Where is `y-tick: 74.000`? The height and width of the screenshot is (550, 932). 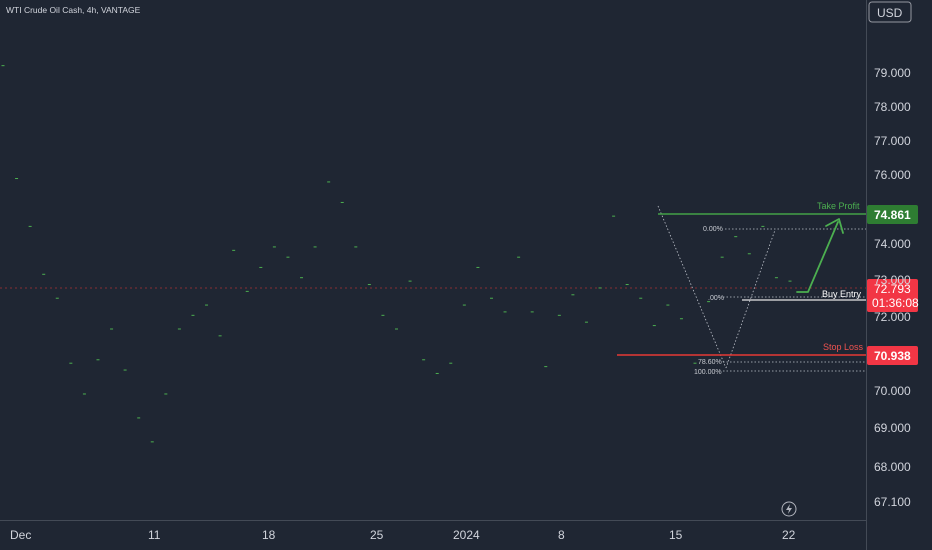
y-tick: 74.000 is located at coordinates (892, 244).